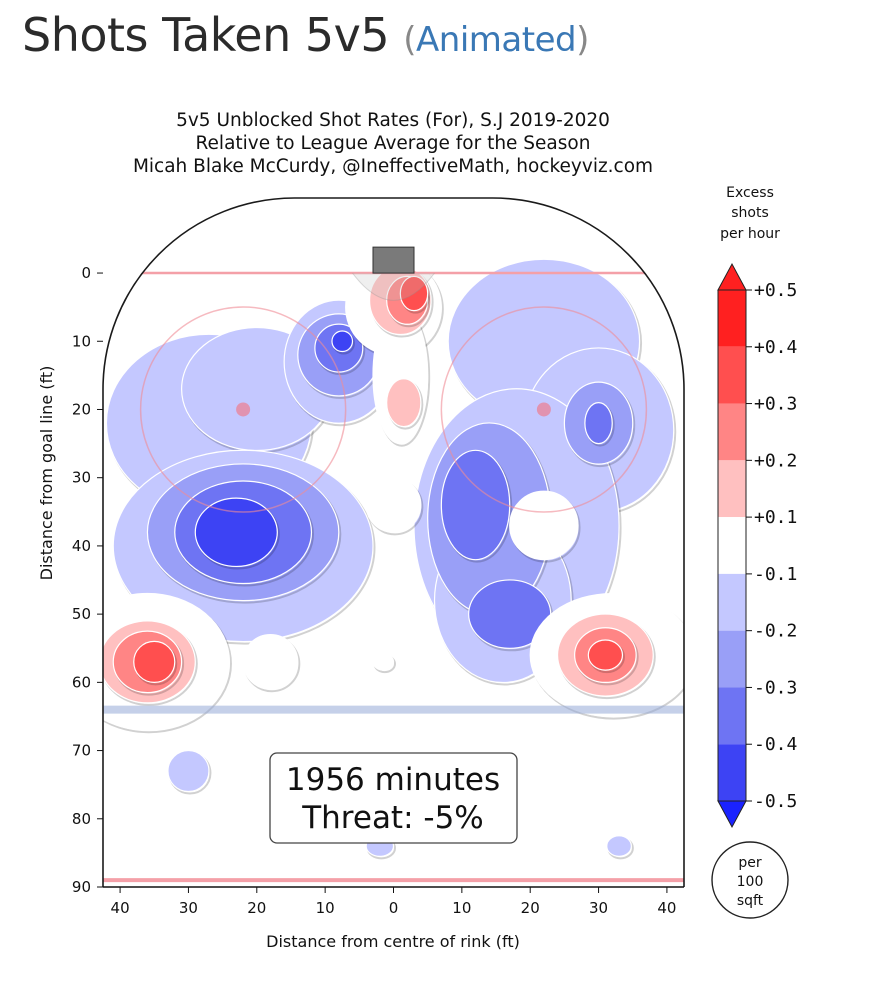 The height and width of the screenshot is (1000, 882). What do you see at coordinates (46, 473) in the screenshot?
I see `y-axis-label: Distance from goal line (ft)` at bounding box center [46, 473].